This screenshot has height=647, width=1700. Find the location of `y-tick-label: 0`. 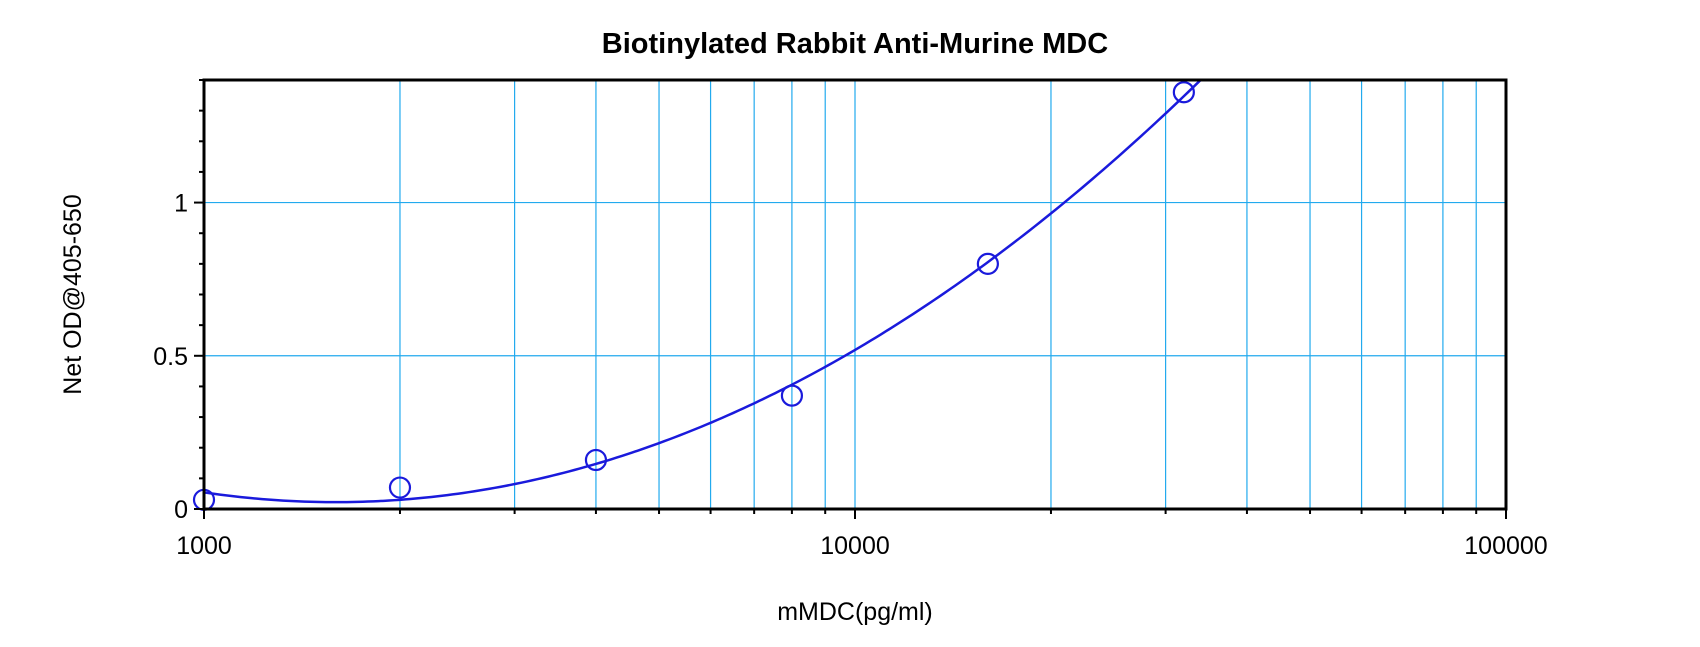

y-tick-label: 0 is located at coordinates (181, 510).